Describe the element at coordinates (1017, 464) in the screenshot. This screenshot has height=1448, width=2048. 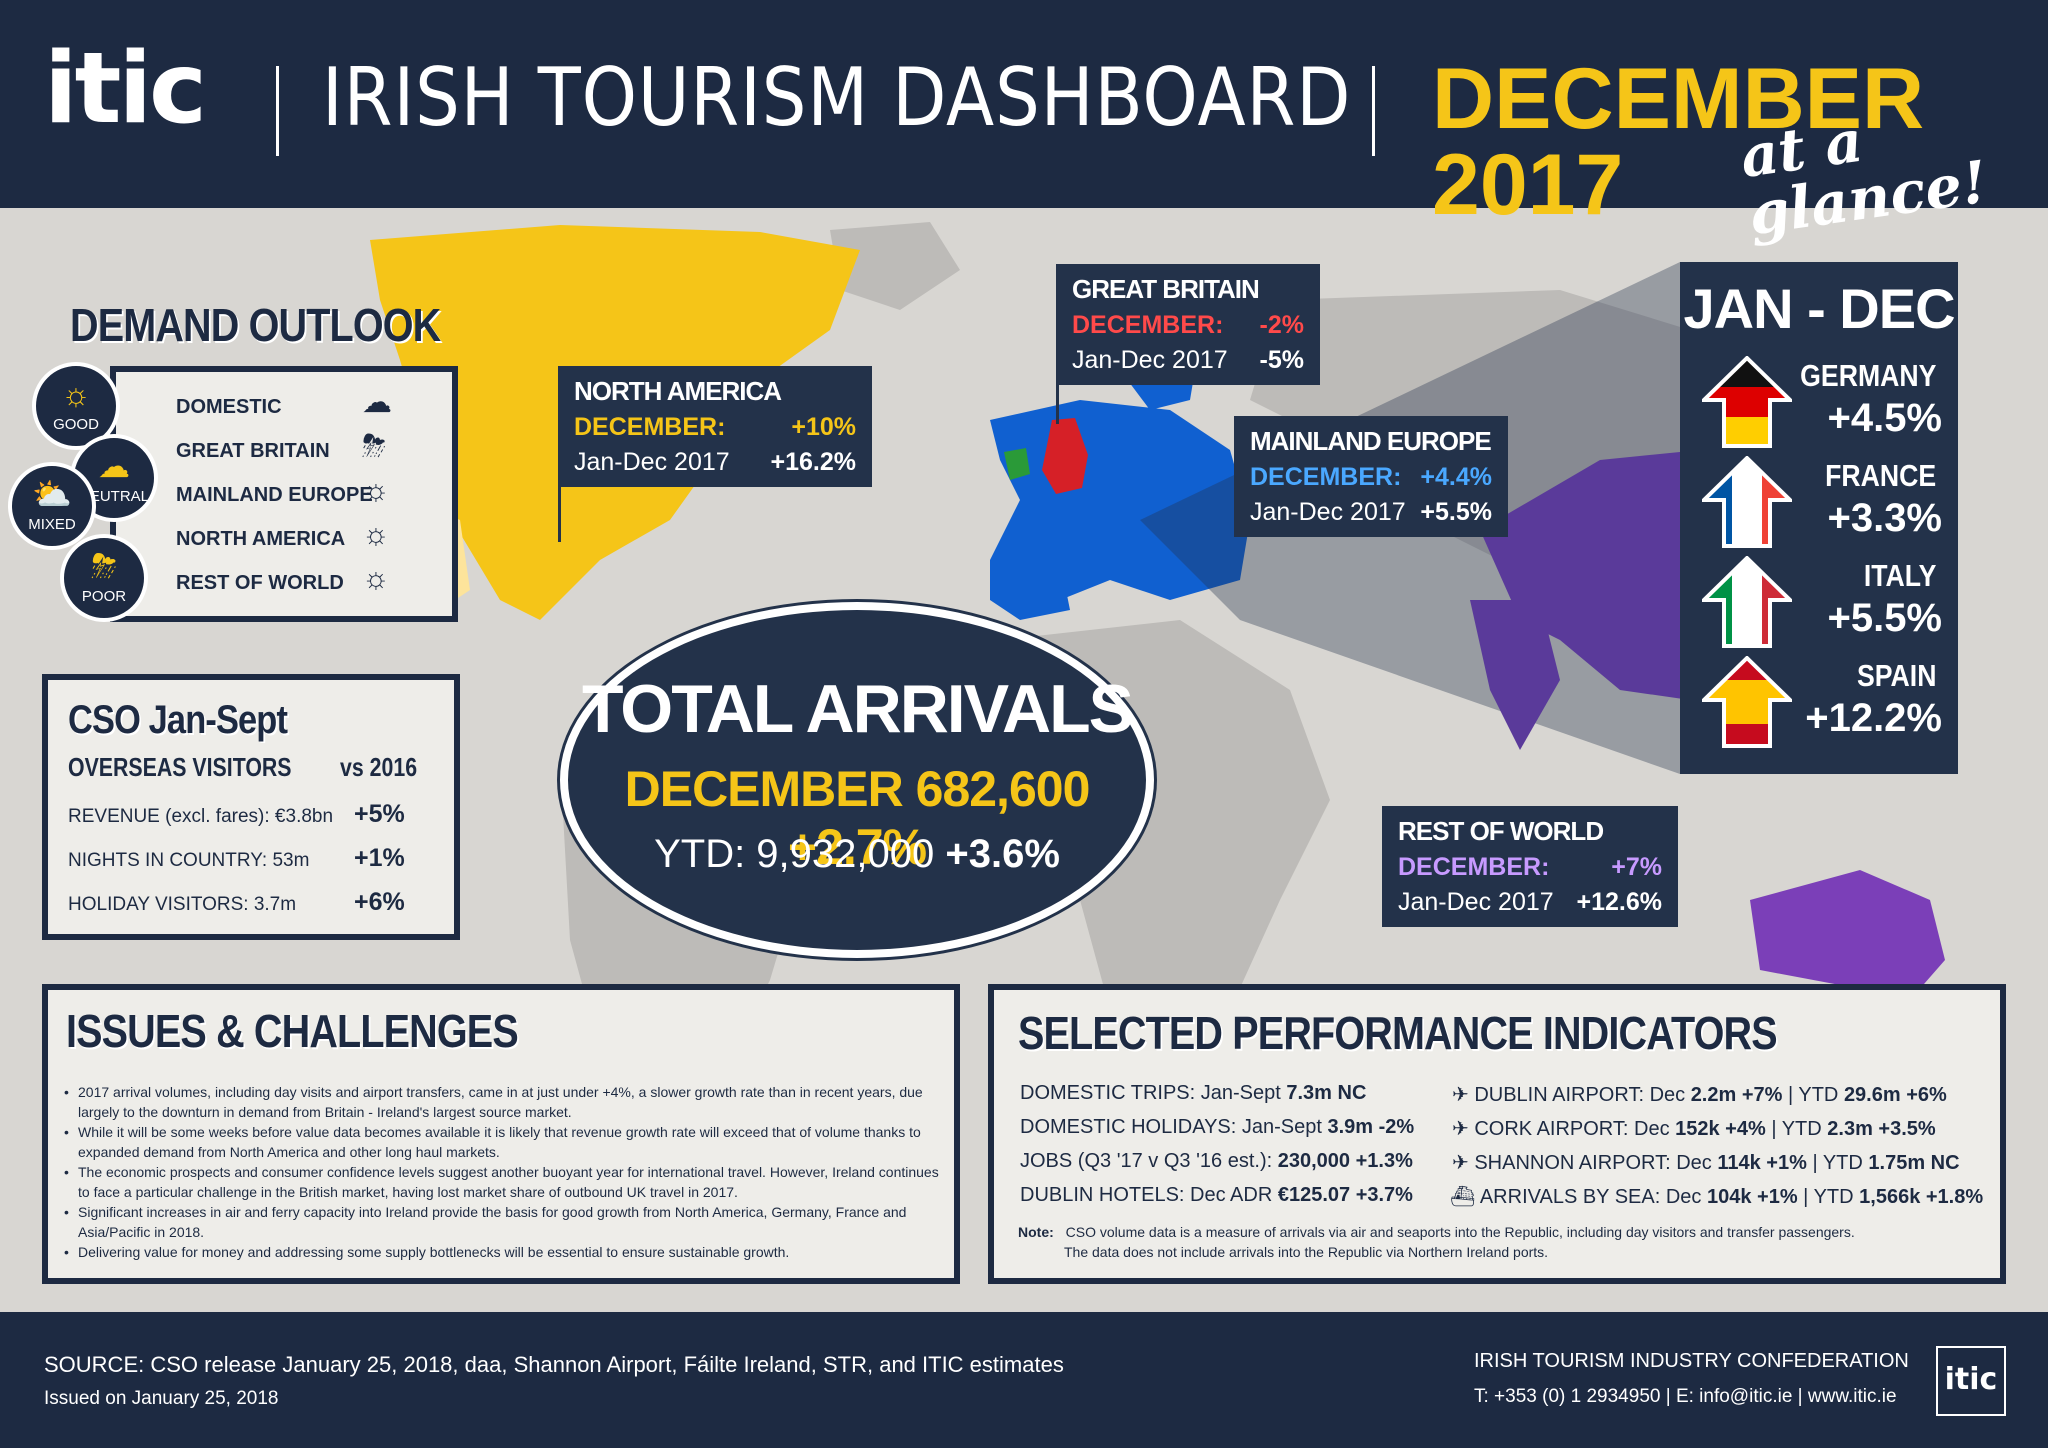
I see `ireland-shape` at that location.